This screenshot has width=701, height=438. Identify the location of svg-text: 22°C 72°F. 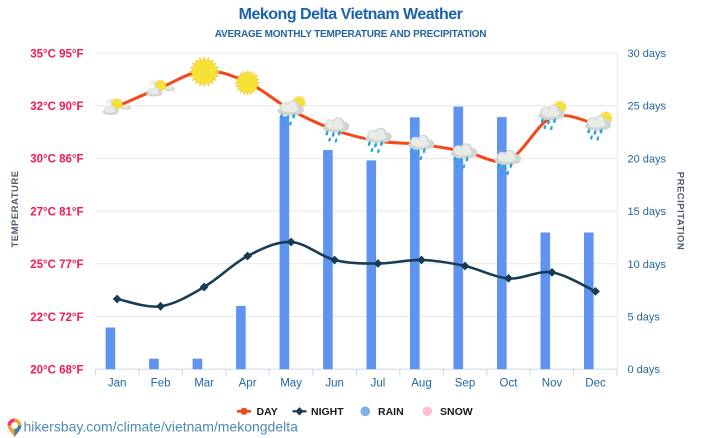
(56, 318).